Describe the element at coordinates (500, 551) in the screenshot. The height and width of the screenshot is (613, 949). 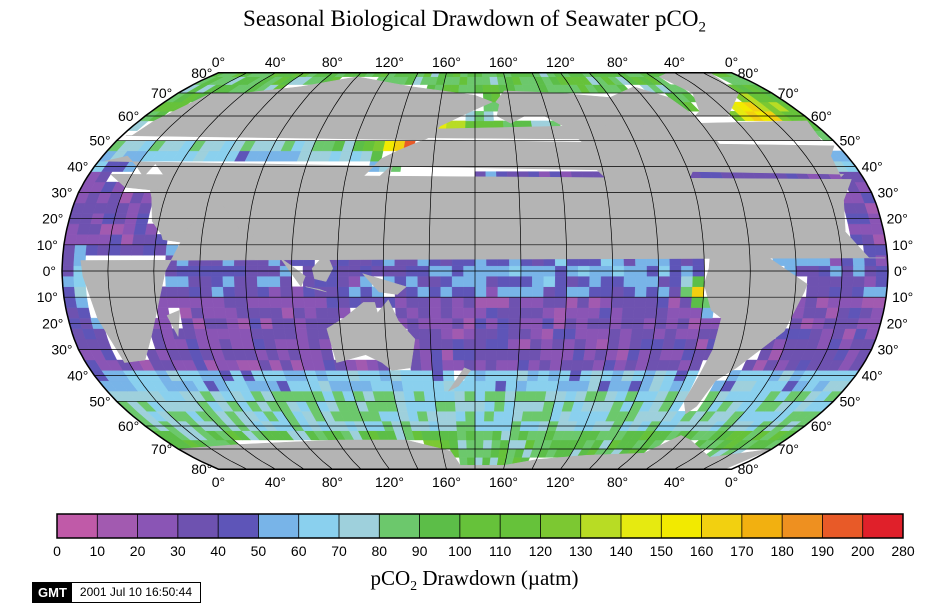
I see `colorbar-tick-label: 110` at that location.